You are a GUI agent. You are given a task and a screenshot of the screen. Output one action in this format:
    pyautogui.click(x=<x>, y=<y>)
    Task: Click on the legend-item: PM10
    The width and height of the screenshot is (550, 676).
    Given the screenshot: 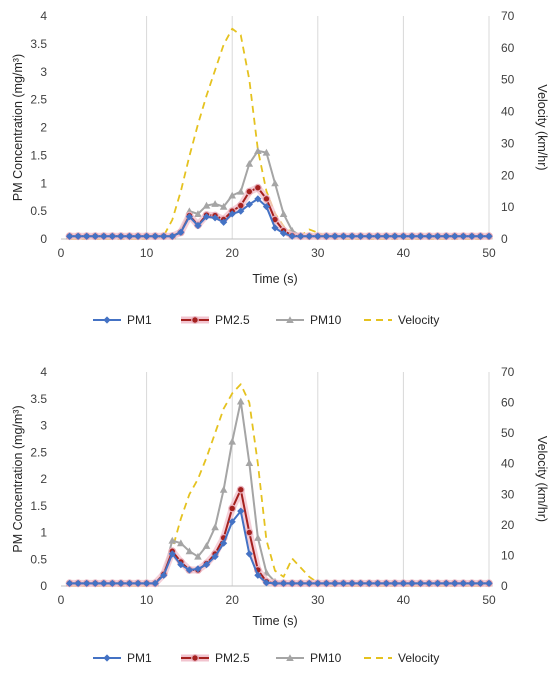 What is the action you would take?
    pyautogui.click(x=309, y=320)
    